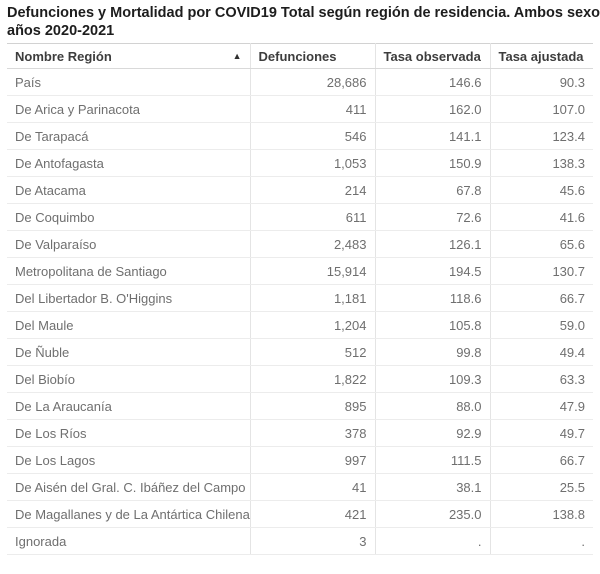 The image size is (600, 574). Describe the element at coordinates (129, 352) in the screenshot. I see `region-cell: De Ñuble` at that location.